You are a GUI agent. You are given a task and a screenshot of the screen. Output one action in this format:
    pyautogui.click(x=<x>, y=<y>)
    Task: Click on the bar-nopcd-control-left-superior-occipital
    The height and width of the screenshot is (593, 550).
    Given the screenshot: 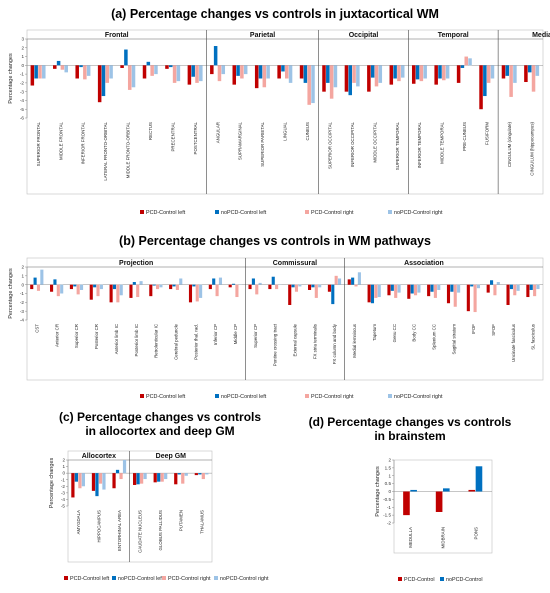 What is the action you would take?
    pyautogui.click(x=328, y=74)
    